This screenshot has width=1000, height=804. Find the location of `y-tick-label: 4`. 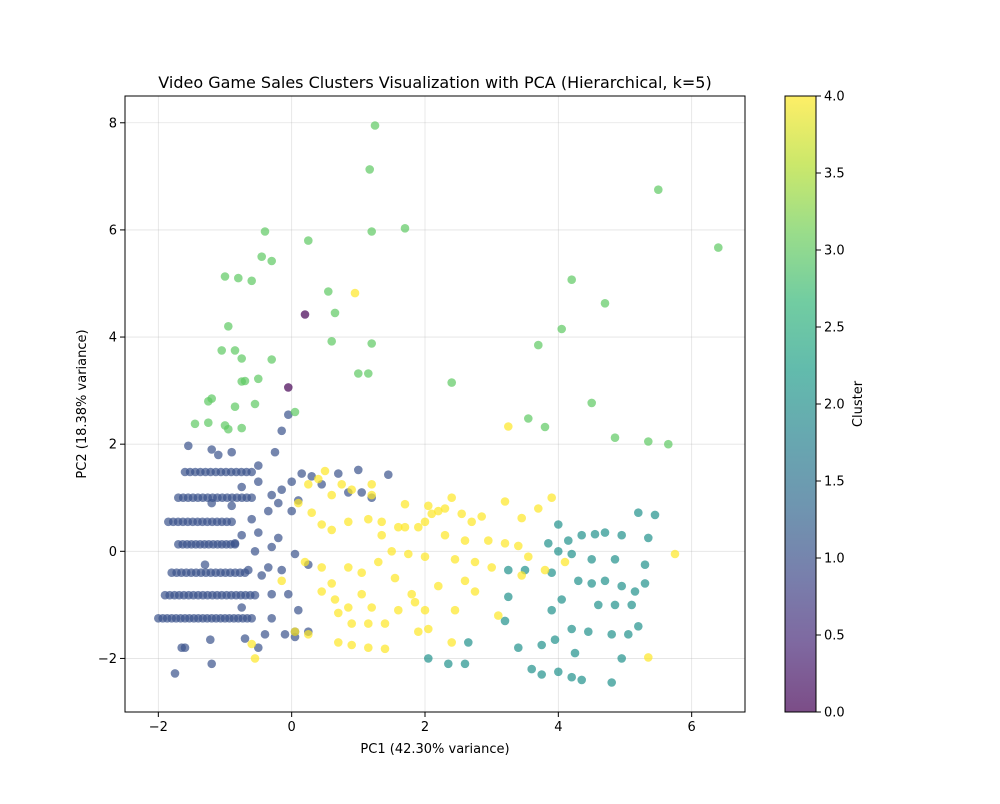

y-tick-label: 4 is located at coordinates (113, 338).